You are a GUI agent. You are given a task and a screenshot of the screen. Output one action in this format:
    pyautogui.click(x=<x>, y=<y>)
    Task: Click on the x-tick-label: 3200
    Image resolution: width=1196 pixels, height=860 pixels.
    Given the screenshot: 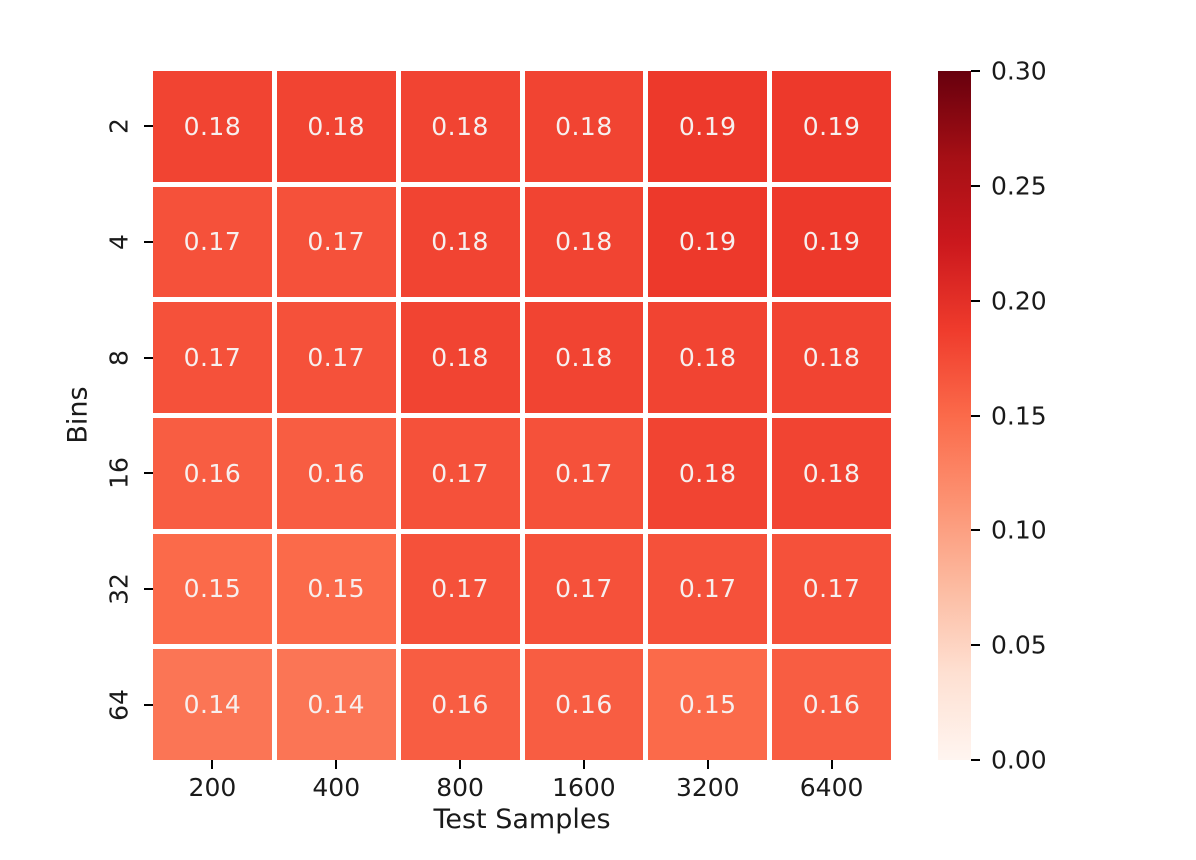 What is the action you would take?
    pyautogui.click(x=707, y=787)
    